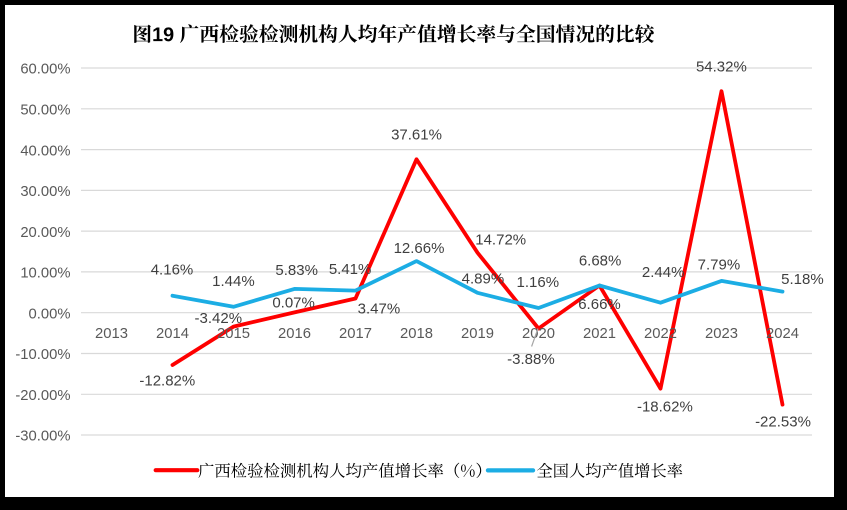 The height and width of the screenshot is (510, 847). I want to click on svg-text: 0.07%, so click(293, 303).